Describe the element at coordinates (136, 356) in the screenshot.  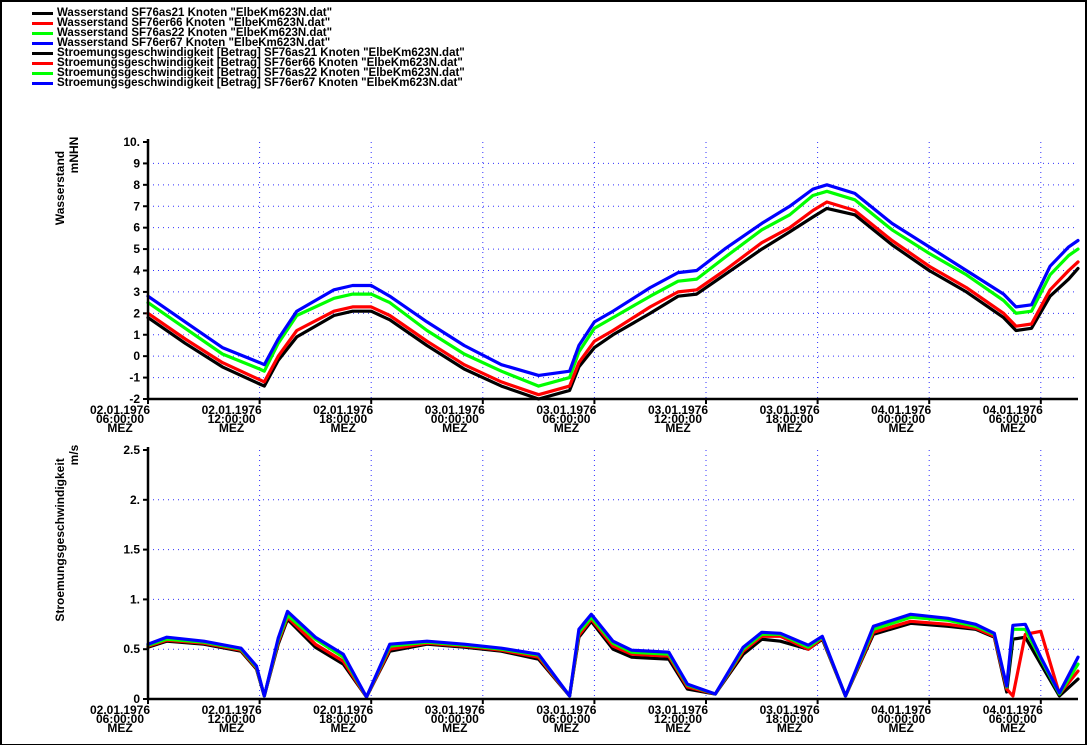
I see `y-tick-label: 0` at that location.